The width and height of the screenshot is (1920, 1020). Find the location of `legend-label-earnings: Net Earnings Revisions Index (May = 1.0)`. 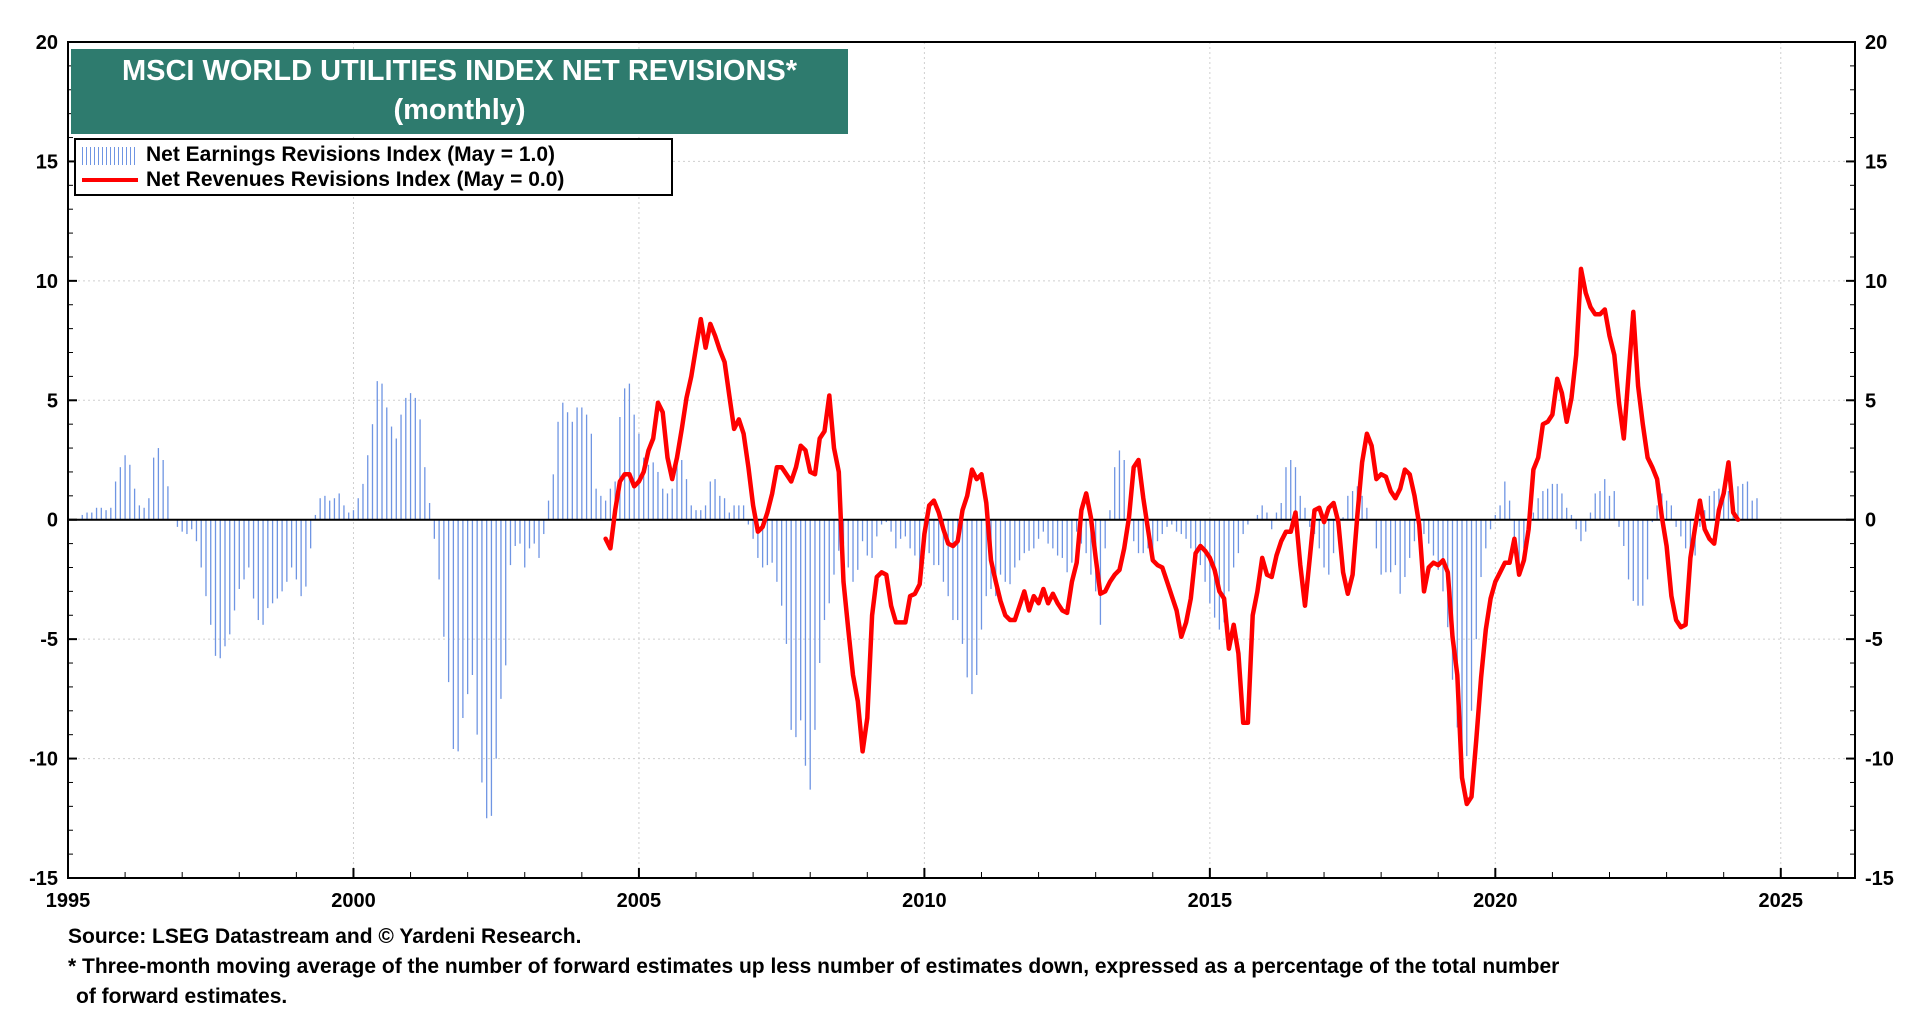

legend-label-earnings: Net Earnings Revisions Index (May = 1.0) is located at coordinates (351, 154).